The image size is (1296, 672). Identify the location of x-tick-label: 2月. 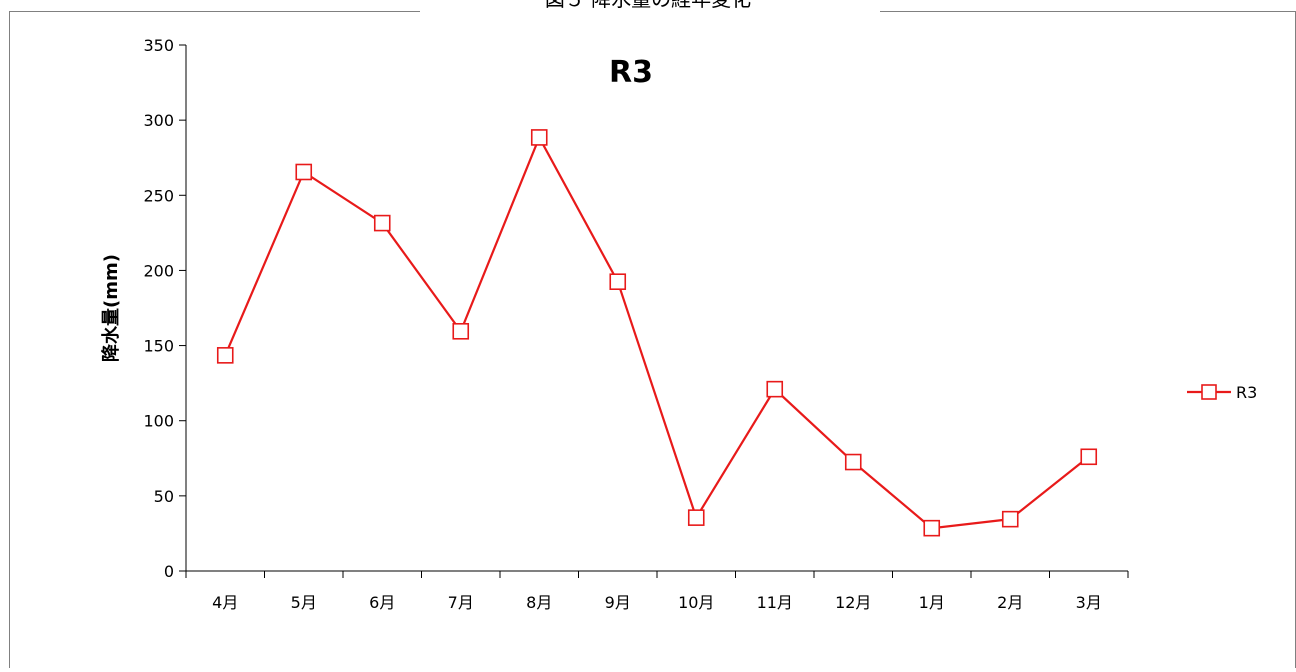
(1010, 602).